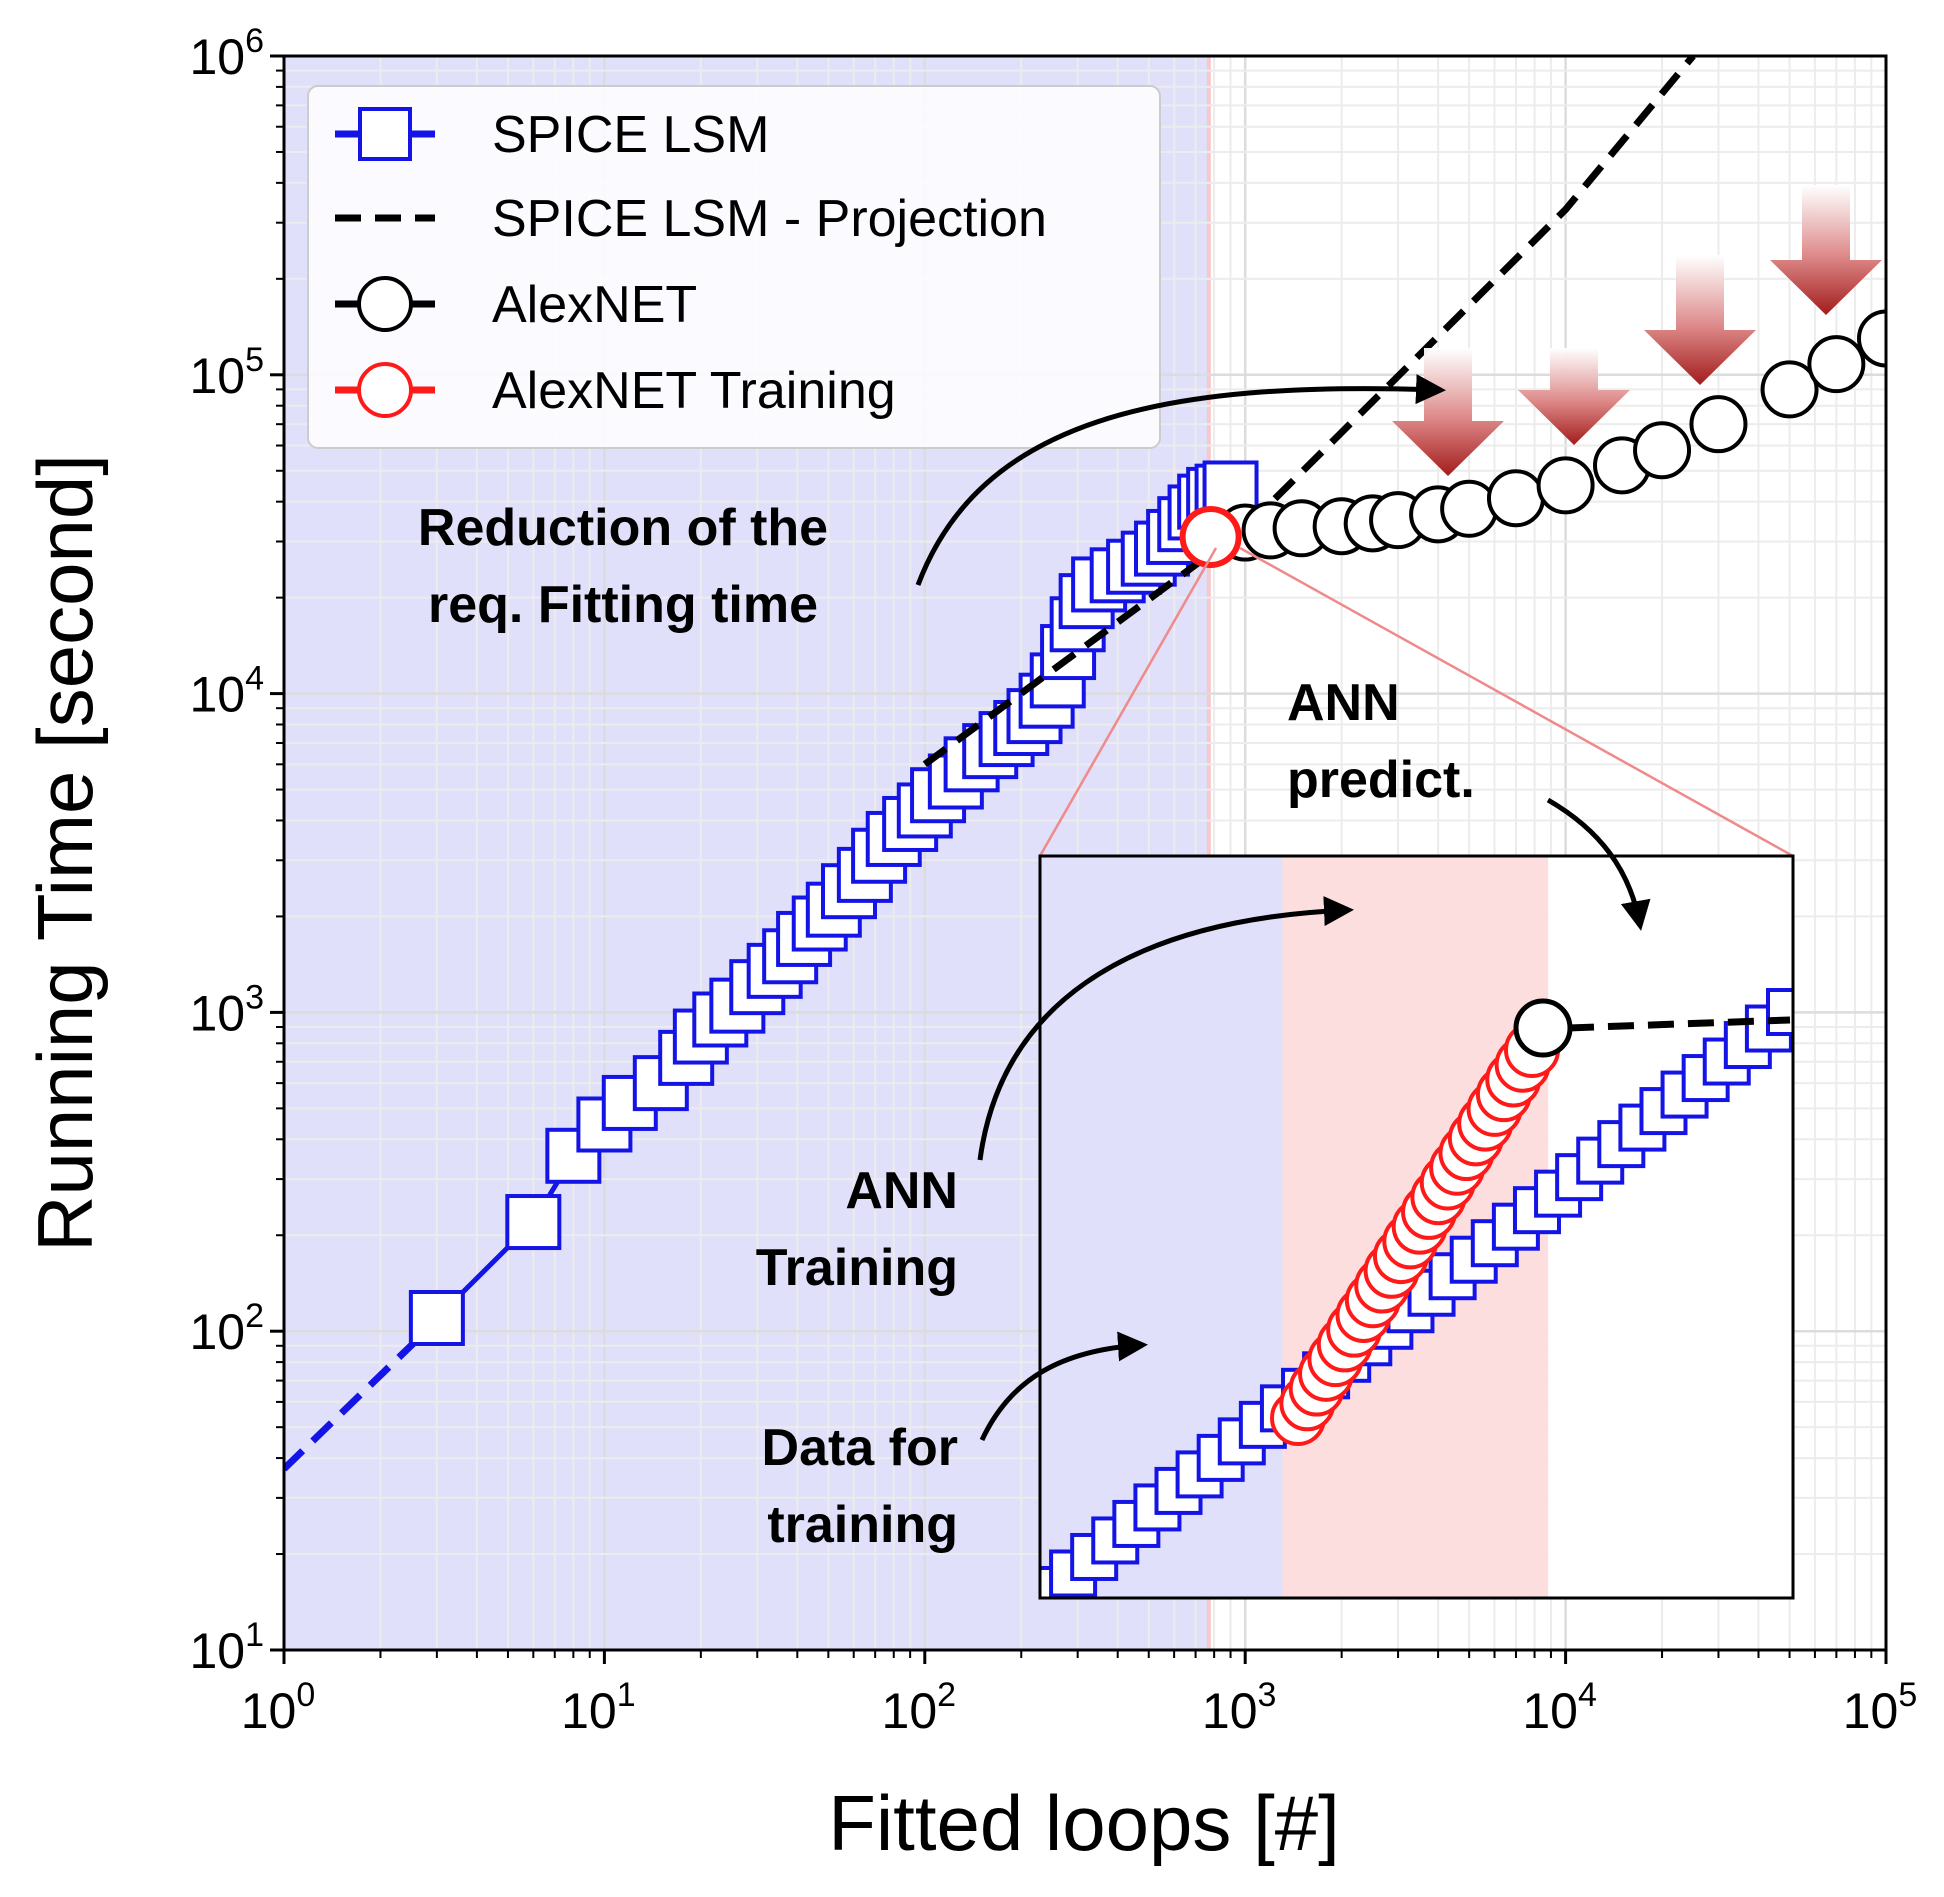  Describe the element at coordinates (1670, 1227) in the screenshot. I see `inset-region-ann-predict` at that location.